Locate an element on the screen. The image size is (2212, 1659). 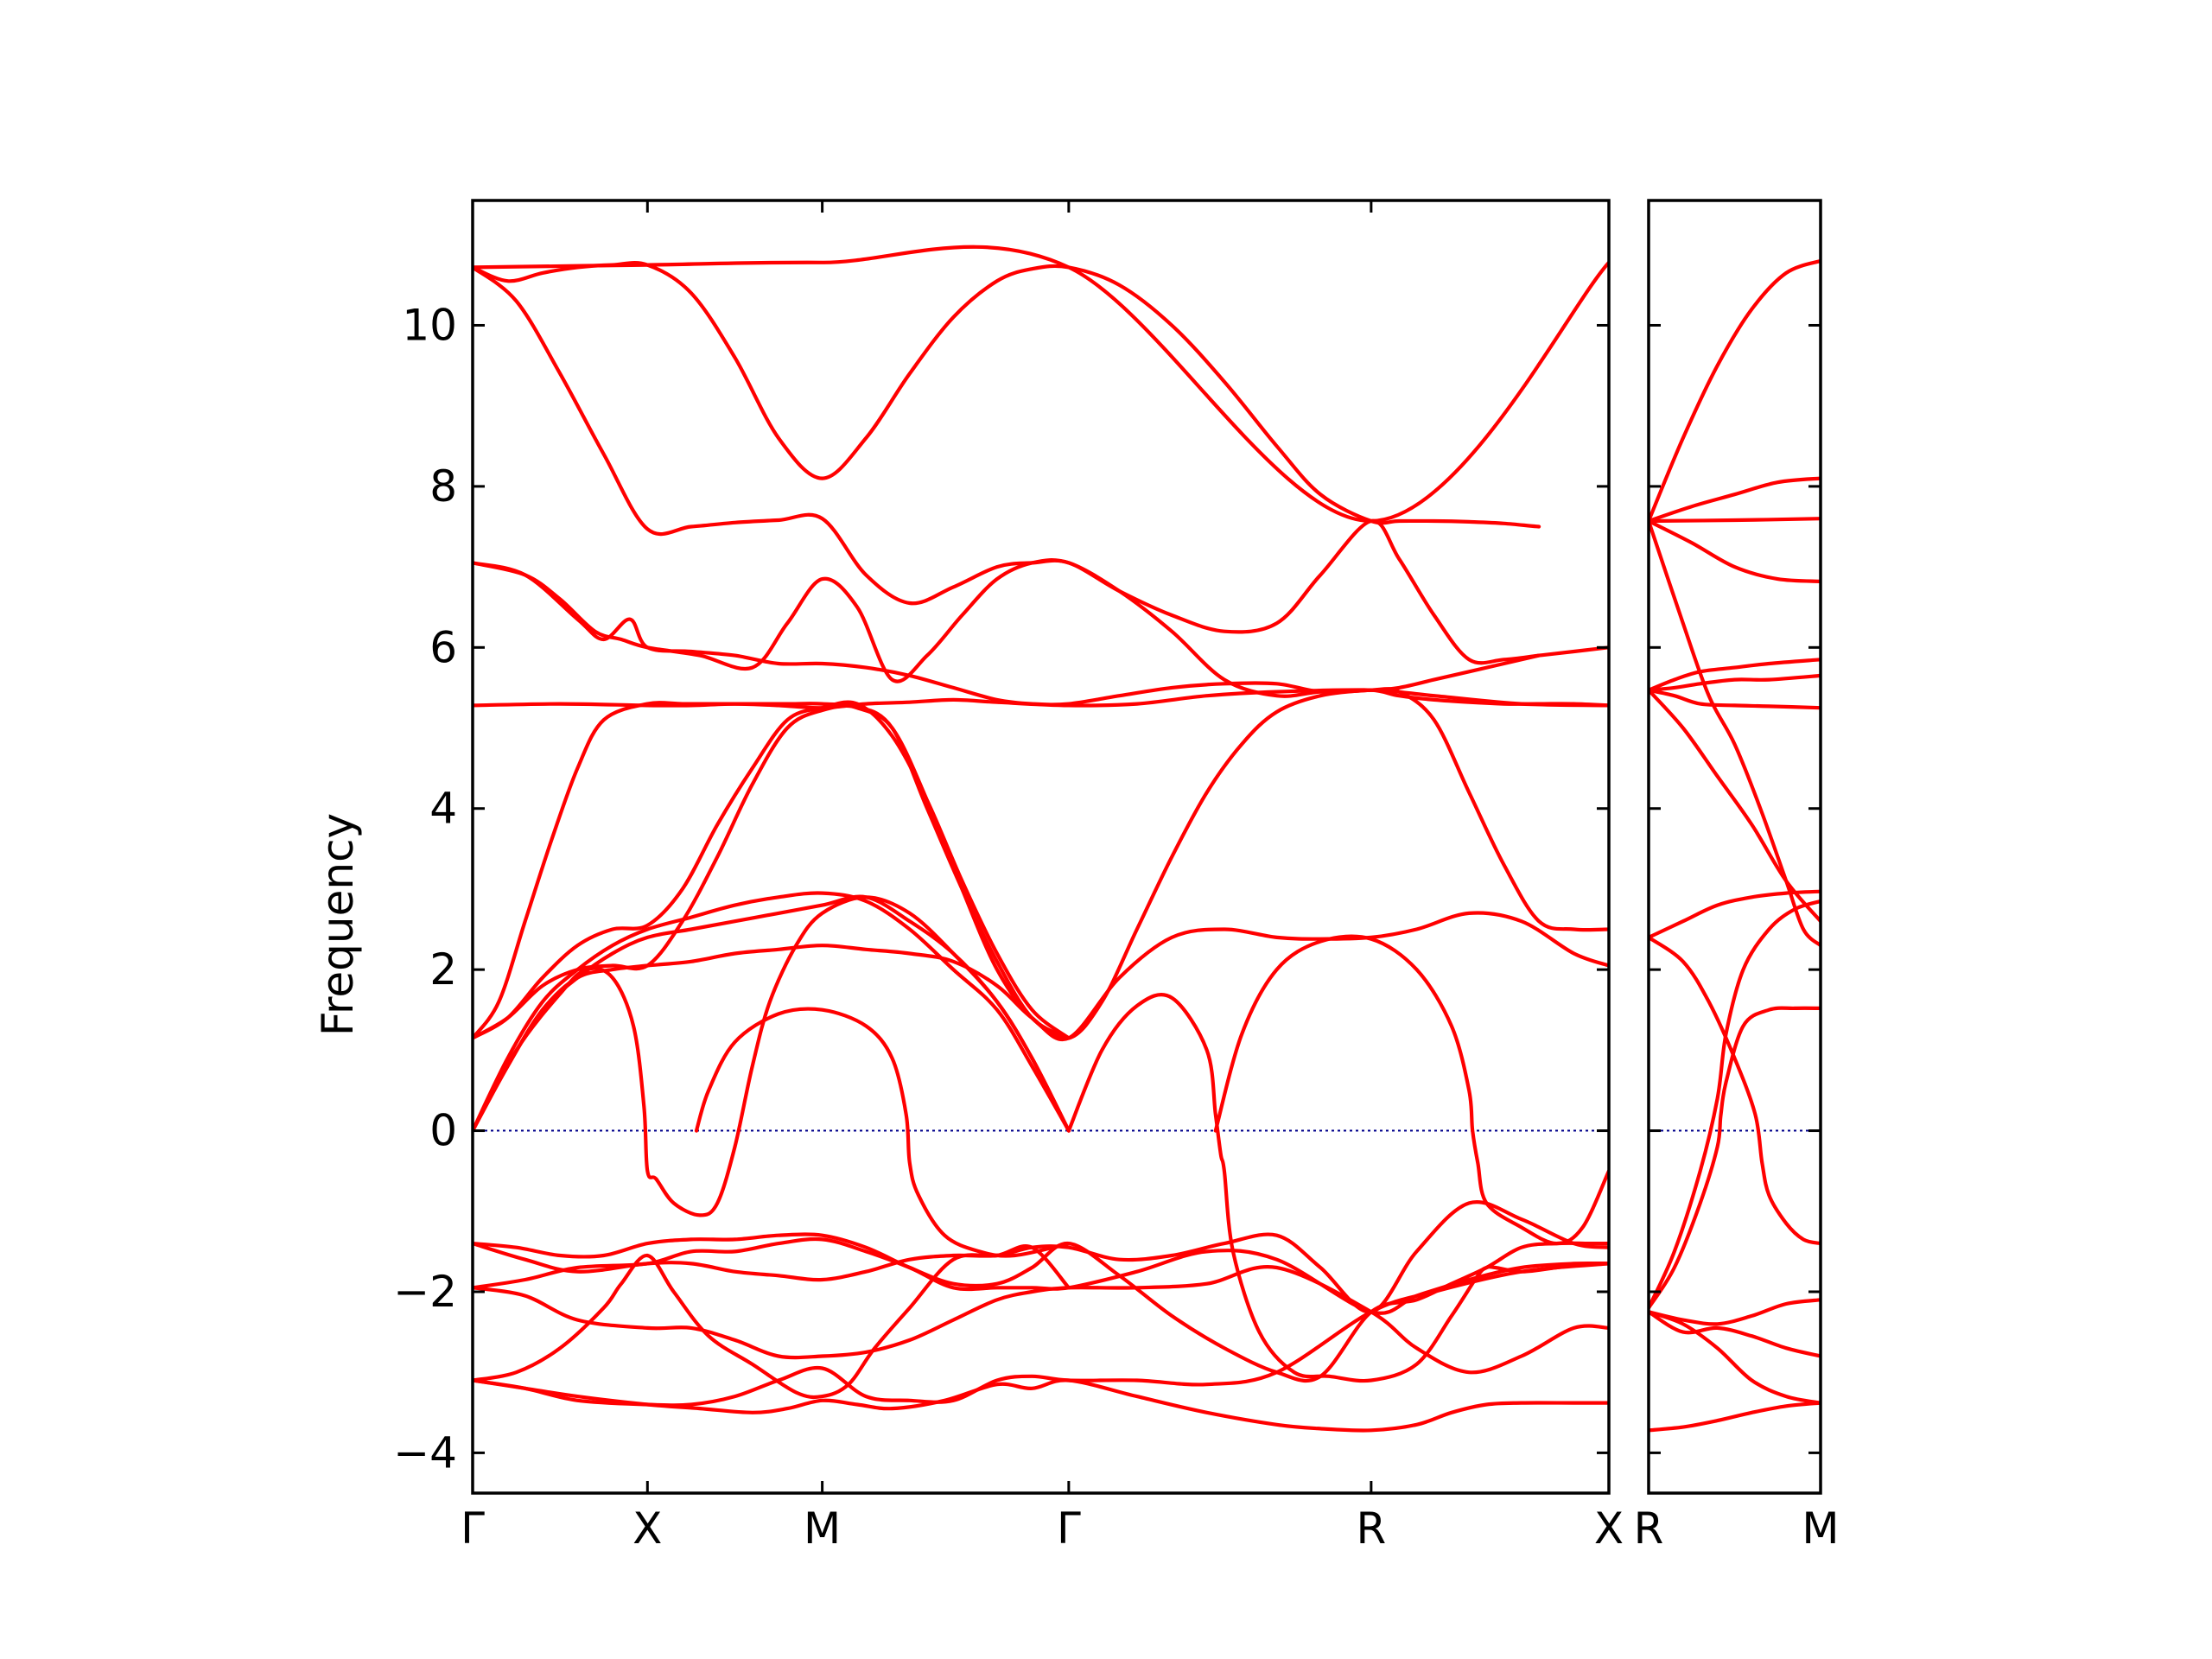
y-tick-label: −4 is located at coordinates (425, 1452).